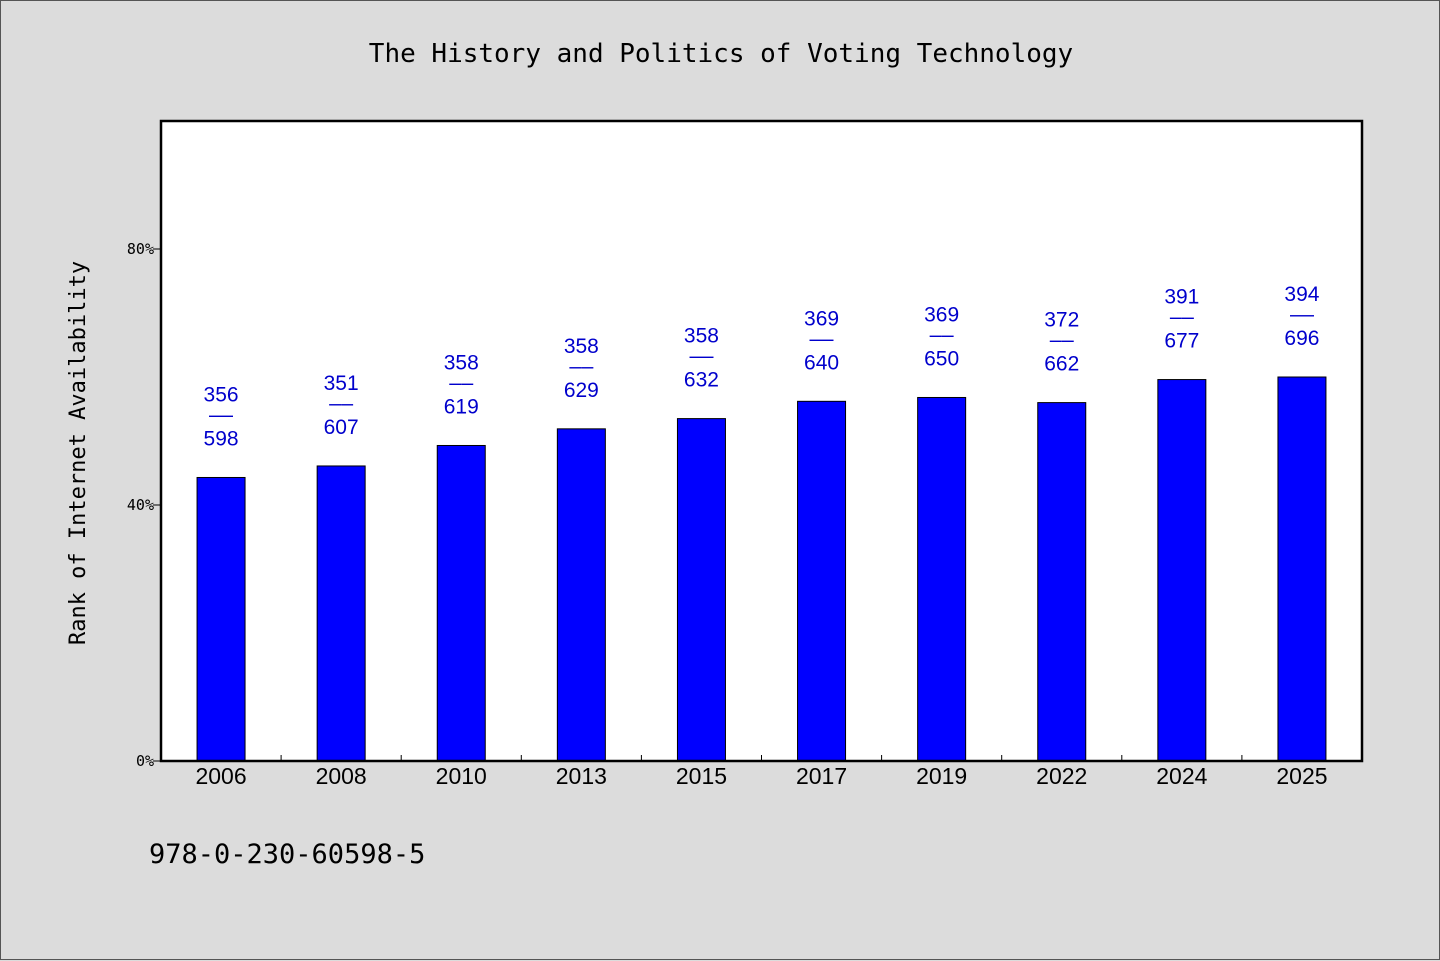 The width and height of the screenshot is (1440, 961). I want to click on data-label-bottom: 598, so click(221, 438).